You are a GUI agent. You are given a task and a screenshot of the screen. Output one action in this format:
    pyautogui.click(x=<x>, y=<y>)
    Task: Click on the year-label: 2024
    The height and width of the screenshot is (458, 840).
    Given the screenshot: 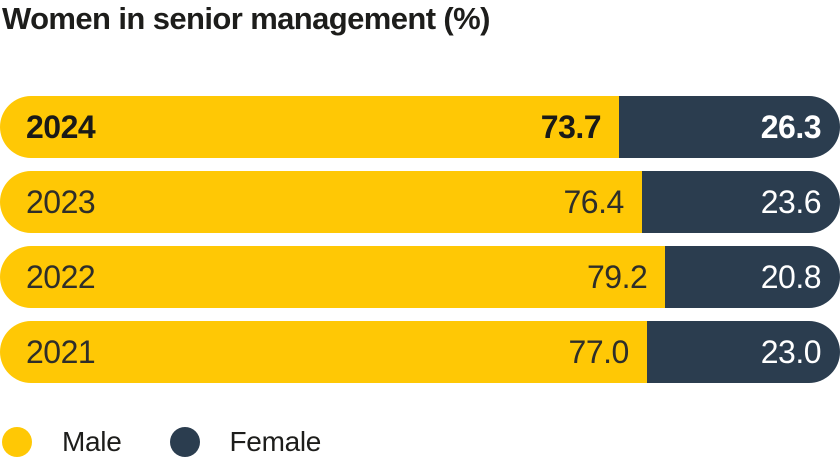 What is the action you would take?
    pyautogui.click(x=61, y=126)
    